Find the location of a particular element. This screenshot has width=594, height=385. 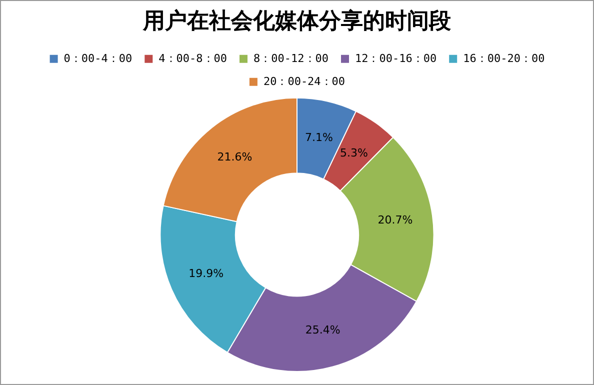

data-label: 20.7% is located at coordinates (395, 220).